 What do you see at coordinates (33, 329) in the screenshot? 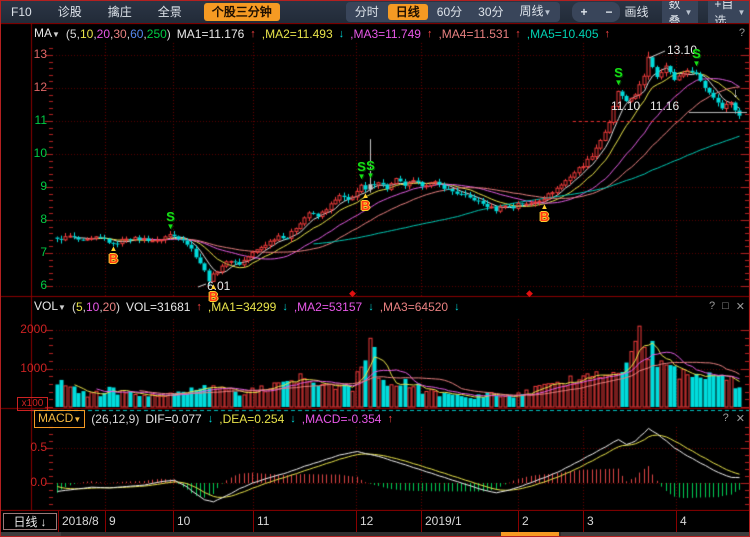
I see `volume-axis-label: 2000` at bounding box center [33, 329].